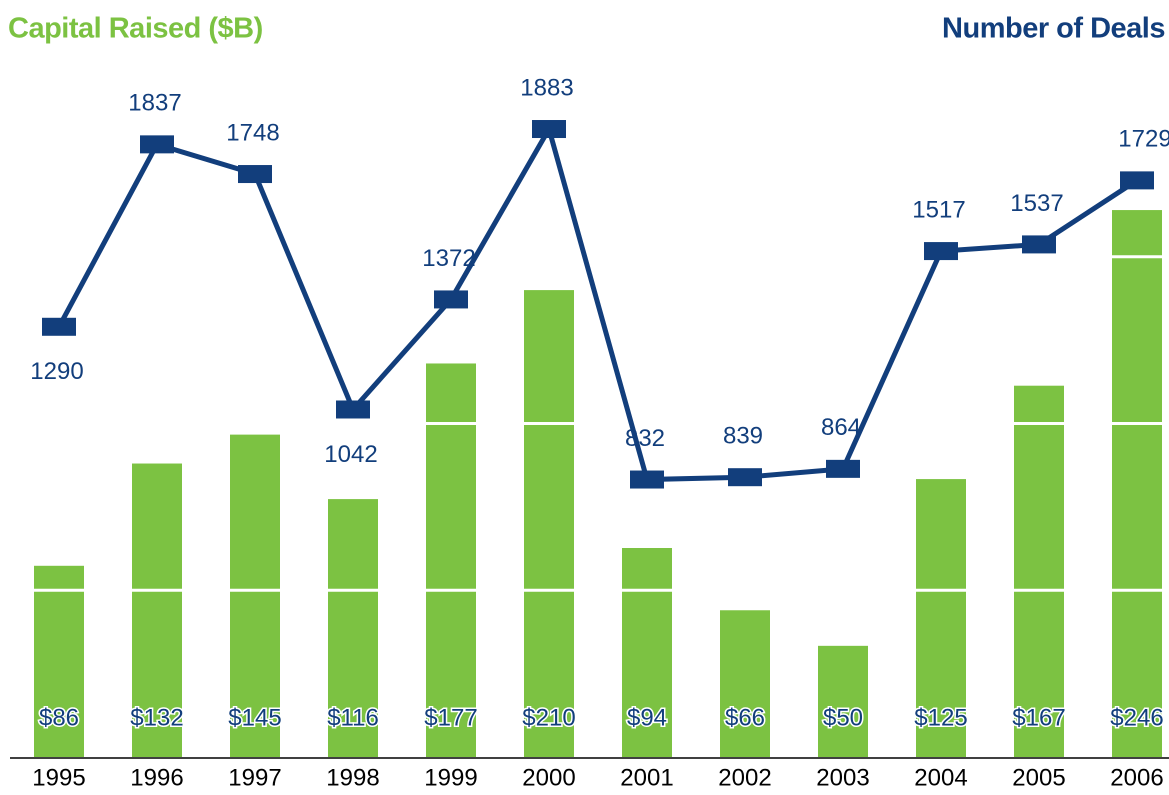  I want to click on x-tick-label: 1995, so click(58, 777).